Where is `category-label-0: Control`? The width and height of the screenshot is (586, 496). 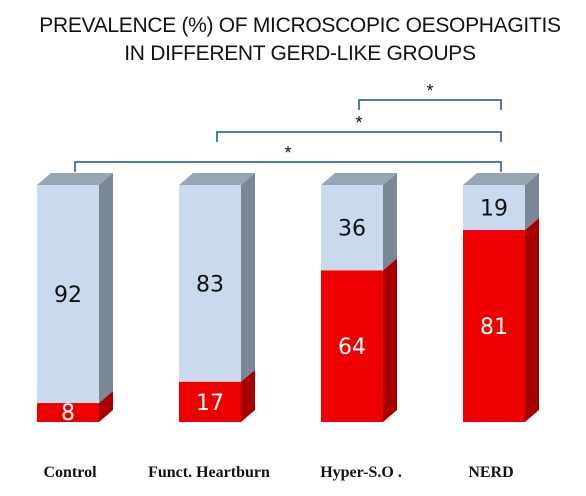
category-label-0: Control is located at coordinates (70, 472).